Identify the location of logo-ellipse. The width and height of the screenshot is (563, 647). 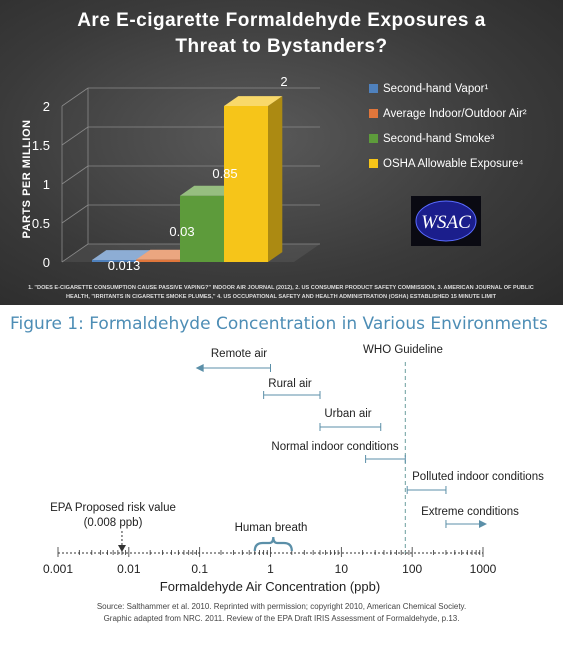
(446, 221).